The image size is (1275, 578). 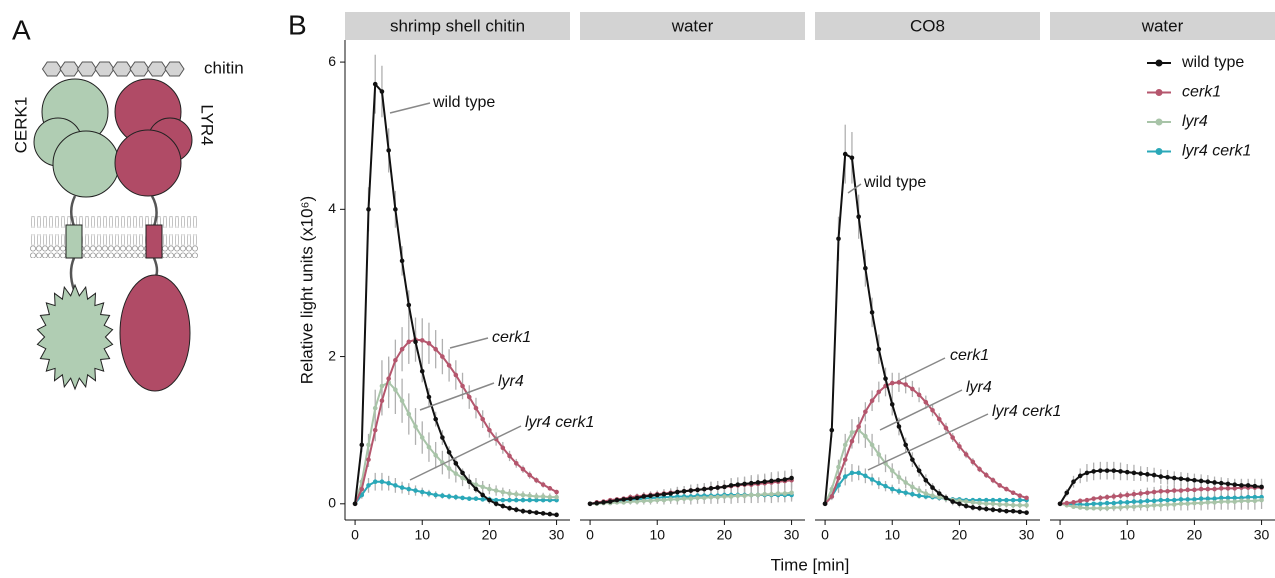 I want to click on legend-label: wild type, so click(x=1212, y=62).